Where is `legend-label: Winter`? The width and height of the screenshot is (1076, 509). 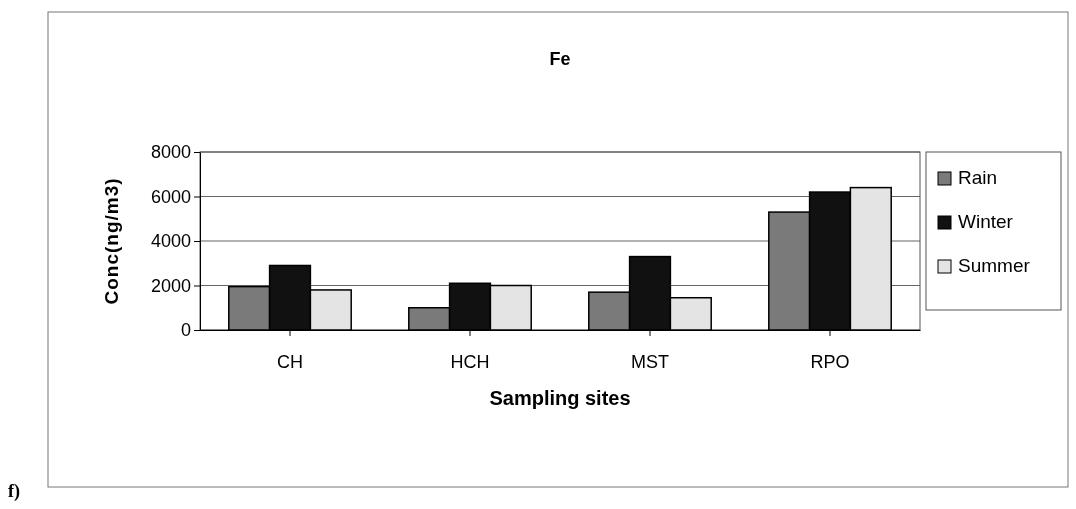 legend-label: Winter is located at coordinates (986, 221).